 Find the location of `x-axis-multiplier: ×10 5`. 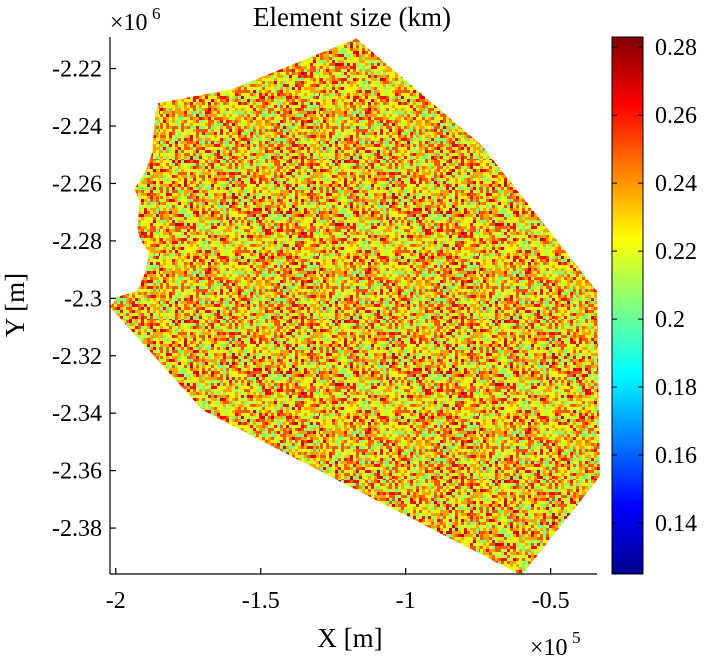

x-axis-multiplier: ×10 5 is located at coordinates (555, 644).